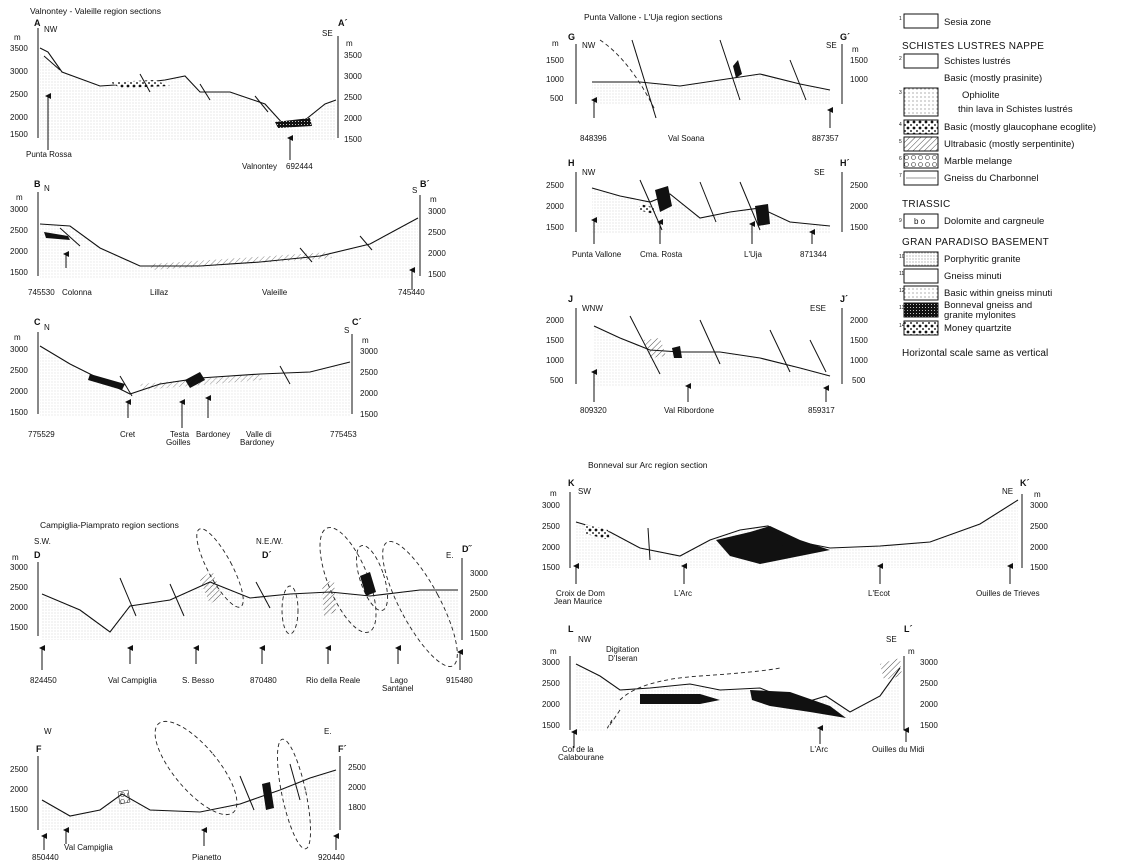 The width and height of the screenshot is (1148, 868). I want to click on legend-num: 9, so click(900, 221).